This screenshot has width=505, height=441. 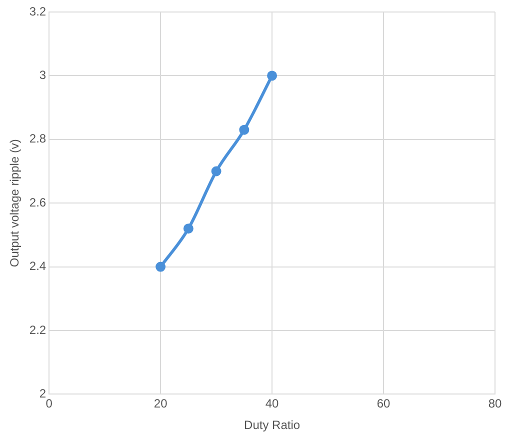 What do you see at coordinates (272, 403) in the screenshot?
I see `x-tick-label: 40` at bounding box center [272, 403].